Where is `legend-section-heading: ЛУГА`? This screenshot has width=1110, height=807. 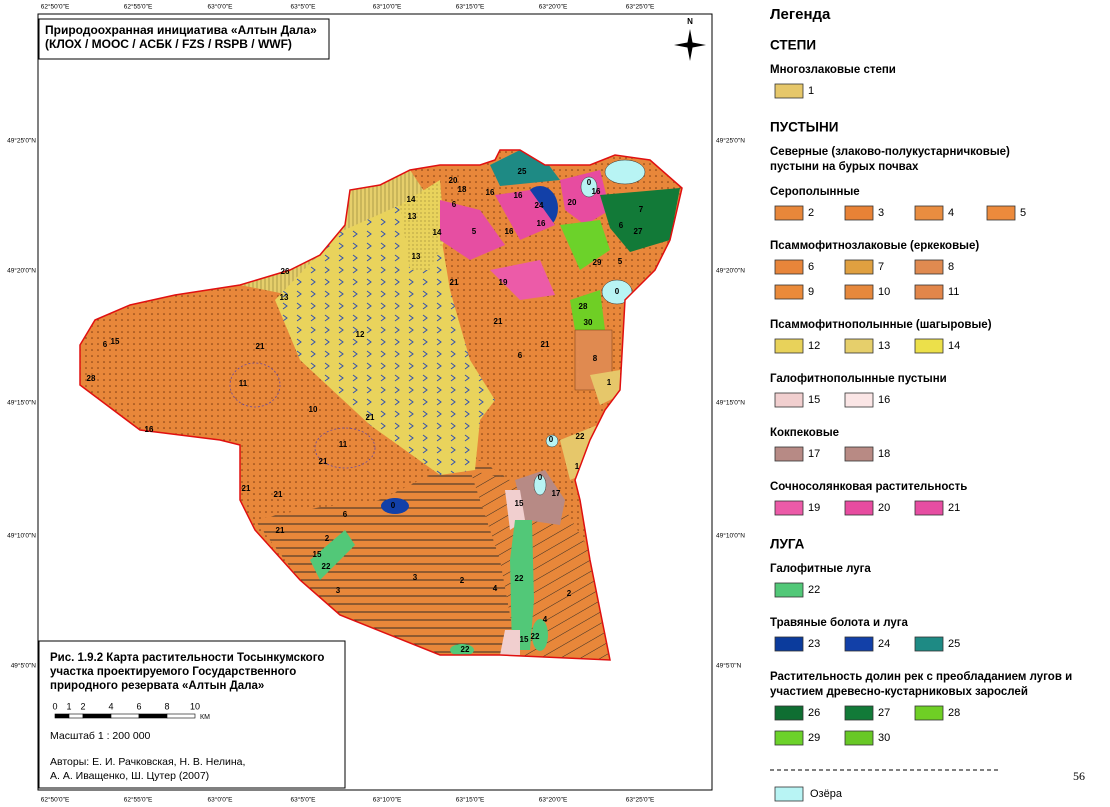 legend-section-heading: ЛУГА is located at coordinates (787, 544).